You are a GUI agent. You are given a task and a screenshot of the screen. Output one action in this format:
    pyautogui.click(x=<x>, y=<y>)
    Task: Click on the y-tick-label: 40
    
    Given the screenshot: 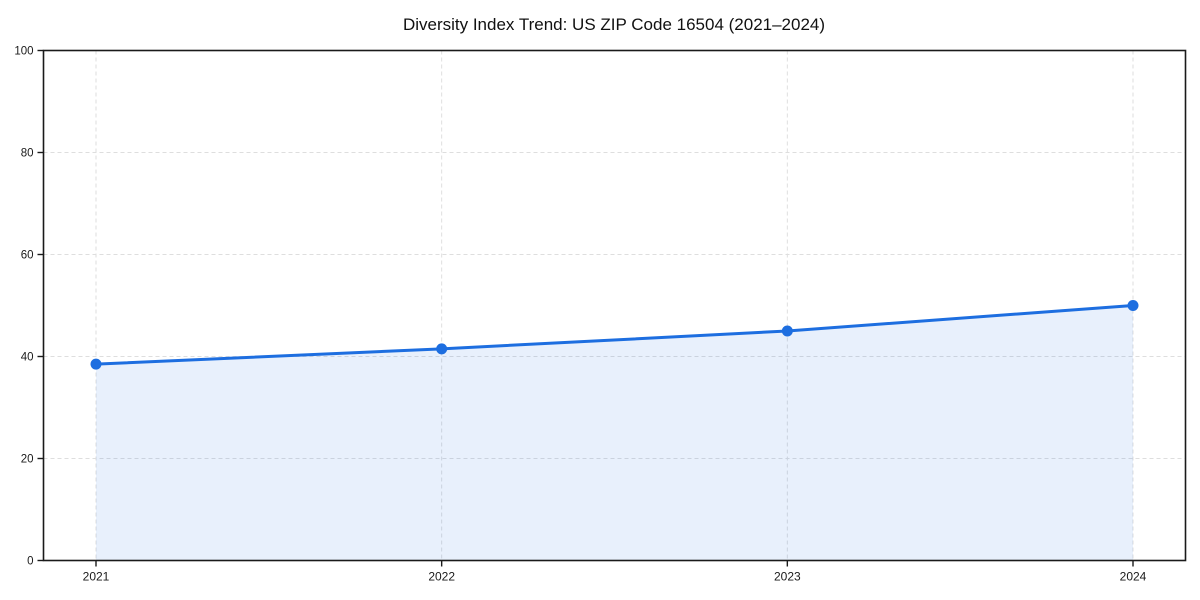 What is the action you would take?
    pyautogui.click(x=27, y=358)
    